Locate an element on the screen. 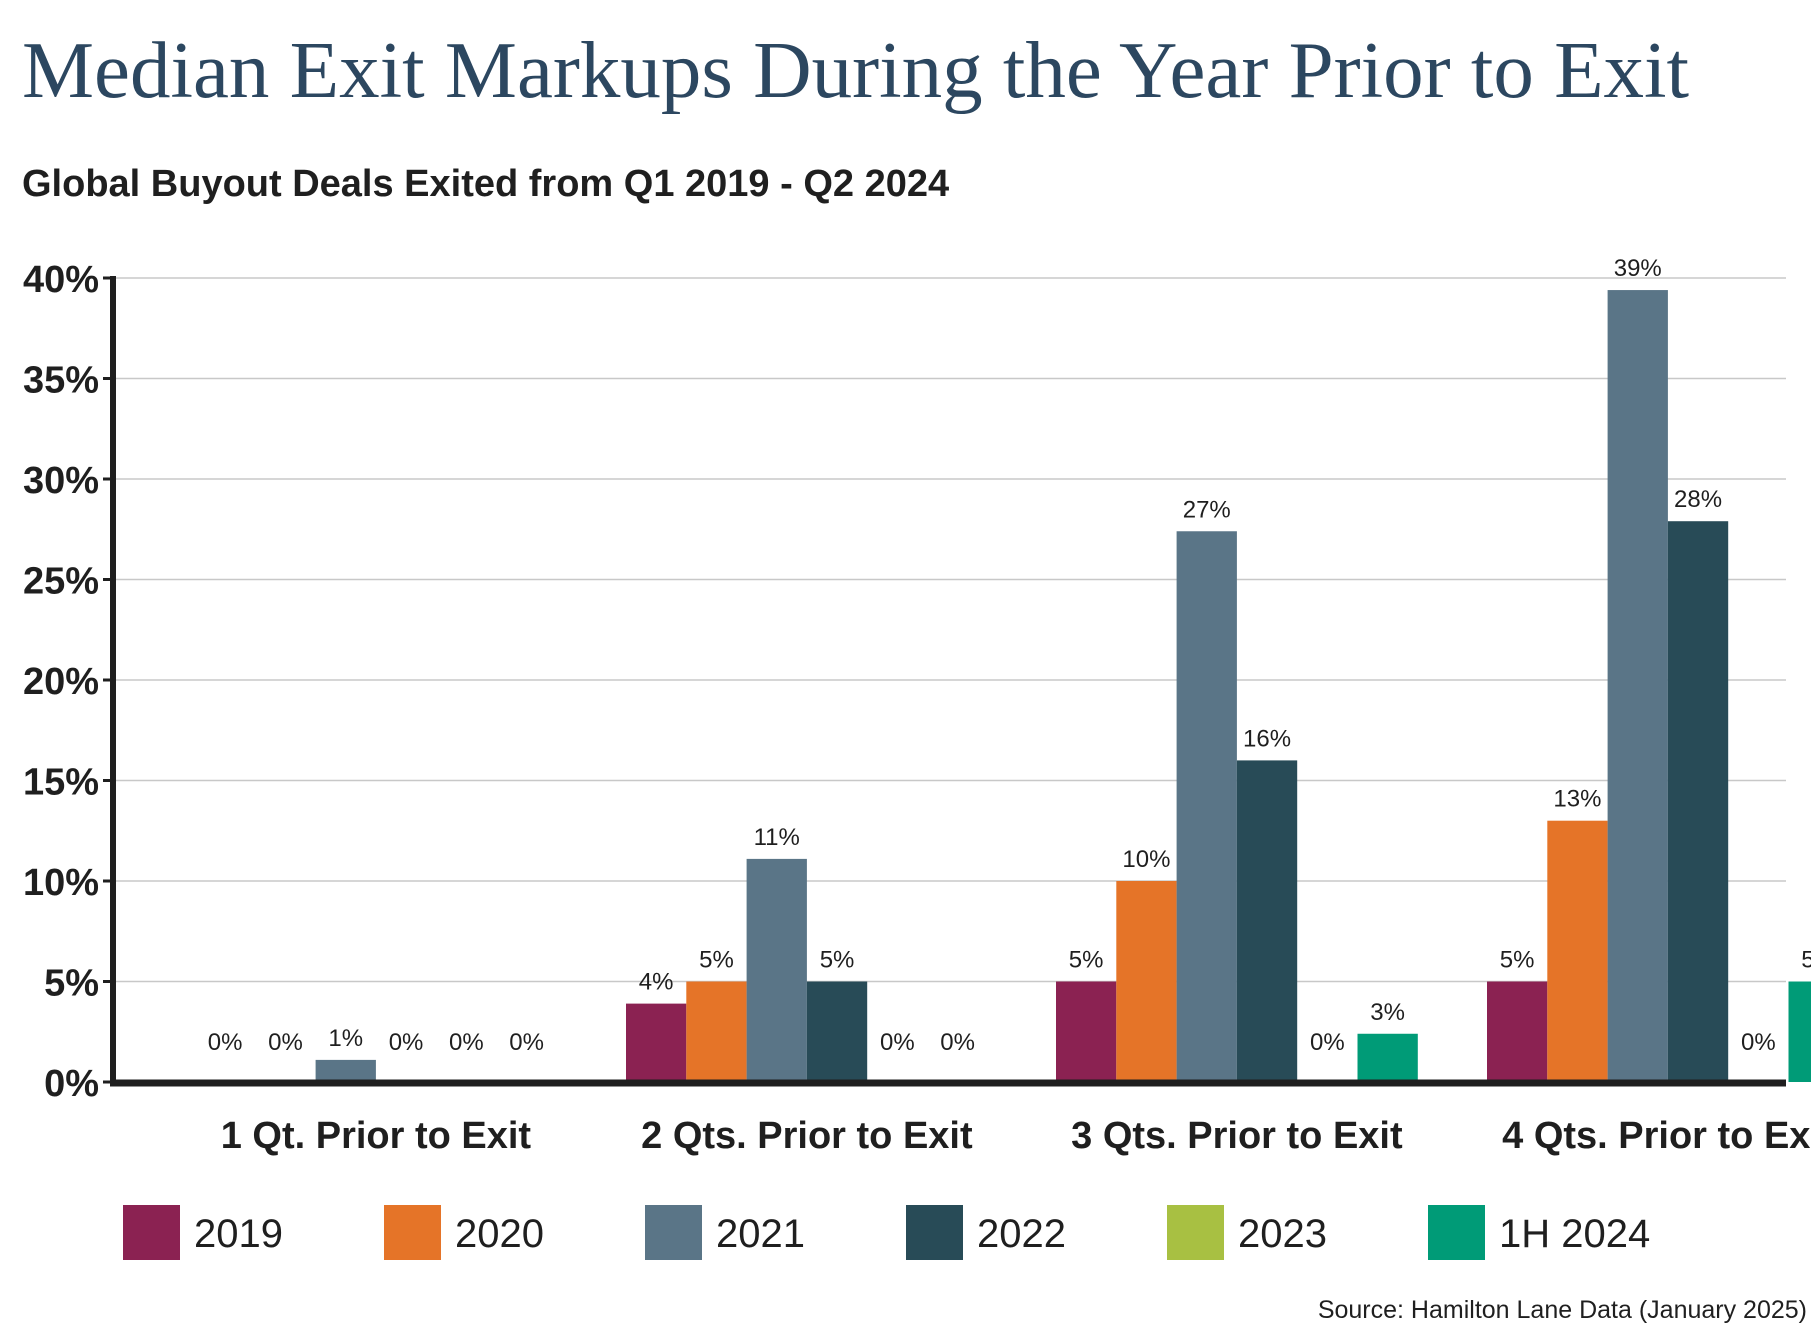 Image resolution: width=1811 pixels, height=1343 pixels. legend-label: 2020 is located at coordinates (499, 1234).